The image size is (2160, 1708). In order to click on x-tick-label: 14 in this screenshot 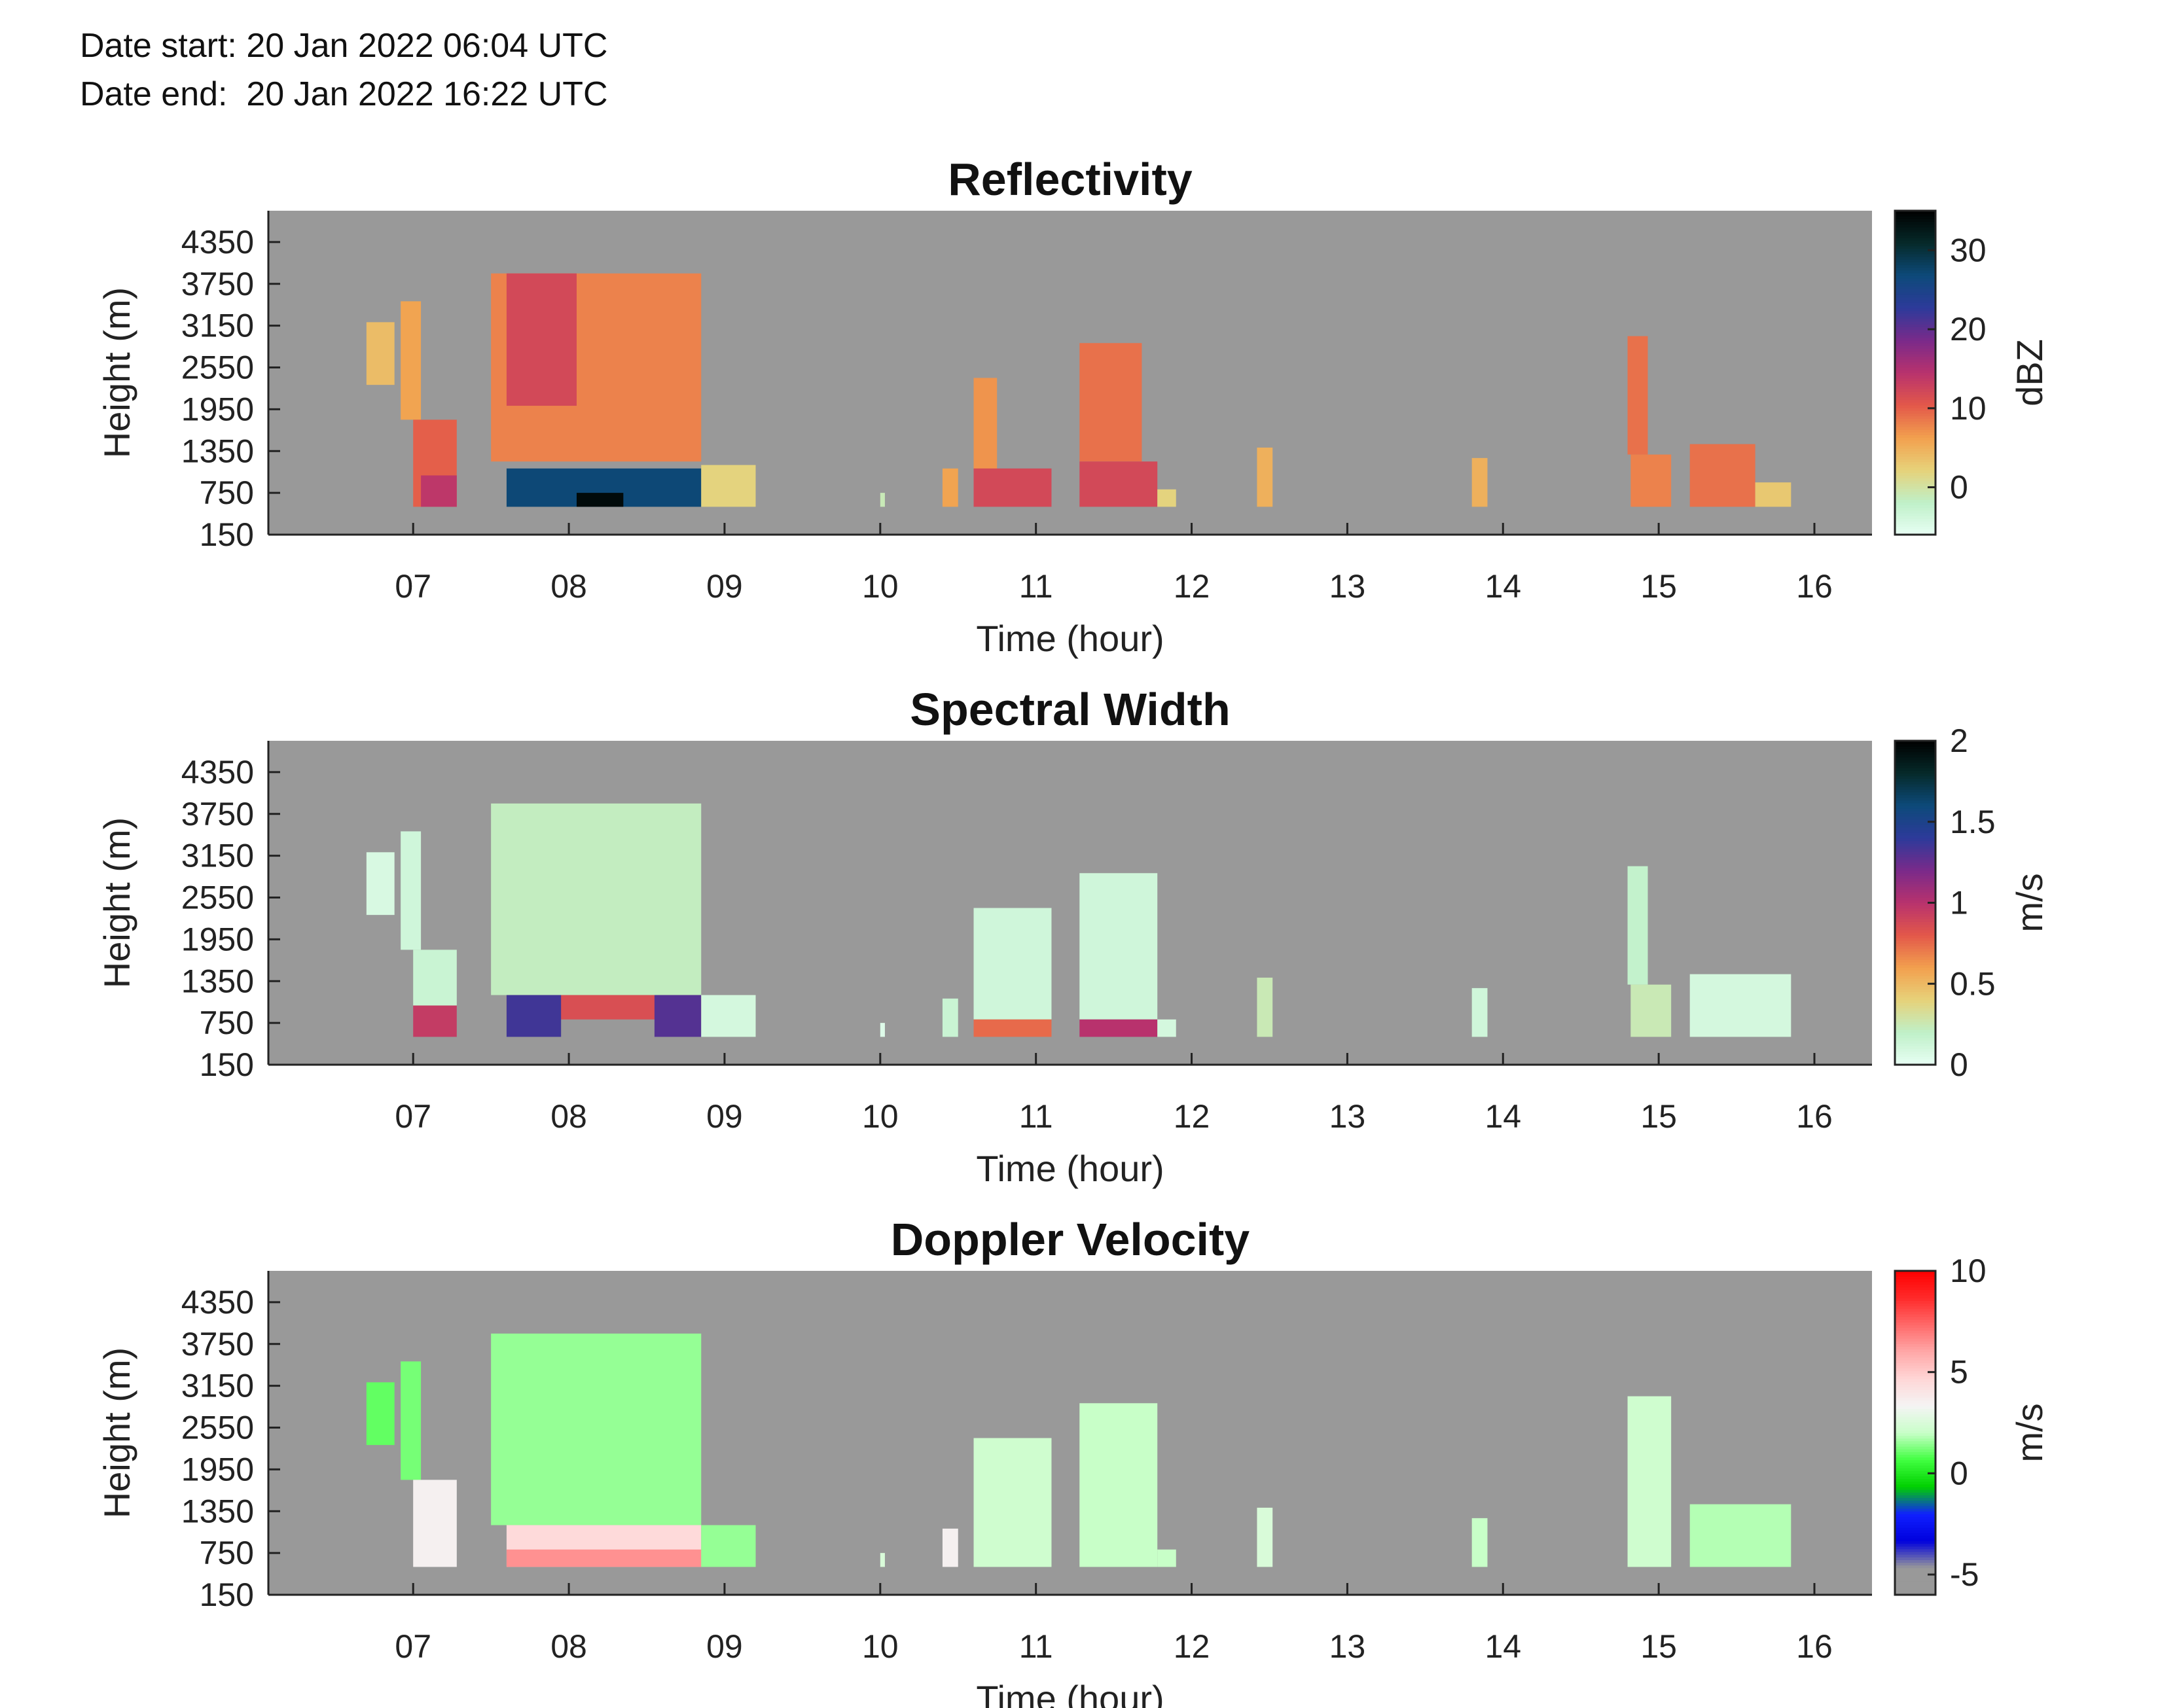, I will do `click(1503, 1646)`.